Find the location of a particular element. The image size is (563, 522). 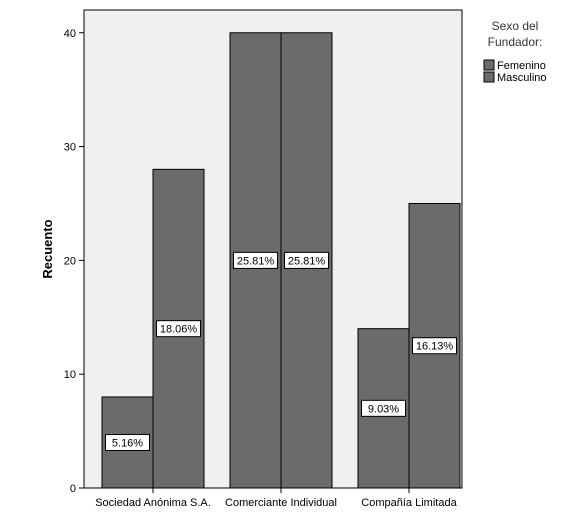

x-category-label: Sociedad Anónima S.A. is located at coordinates (153, 503).